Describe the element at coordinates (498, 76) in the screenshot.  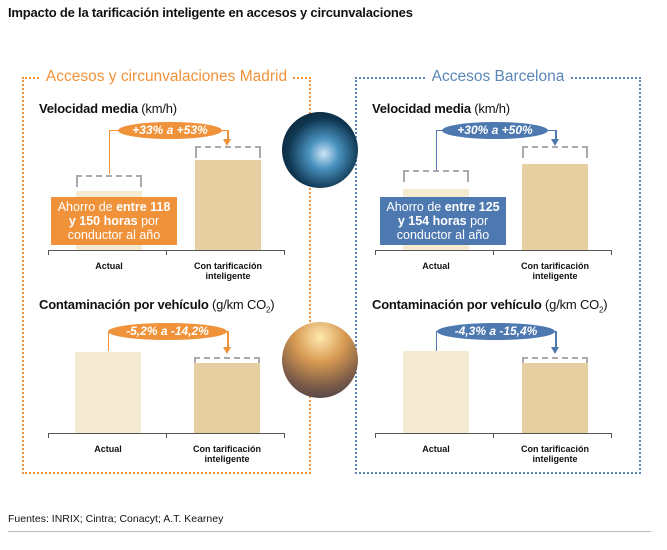
I see `panel-title: Accesos Barcelona` at that location.